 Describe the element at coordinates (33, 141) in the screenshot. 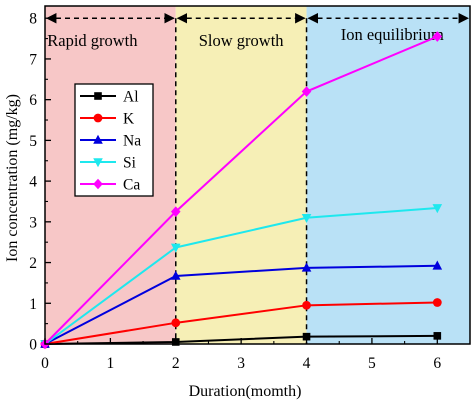

I see `y-tick-label-5: 5` at that location.